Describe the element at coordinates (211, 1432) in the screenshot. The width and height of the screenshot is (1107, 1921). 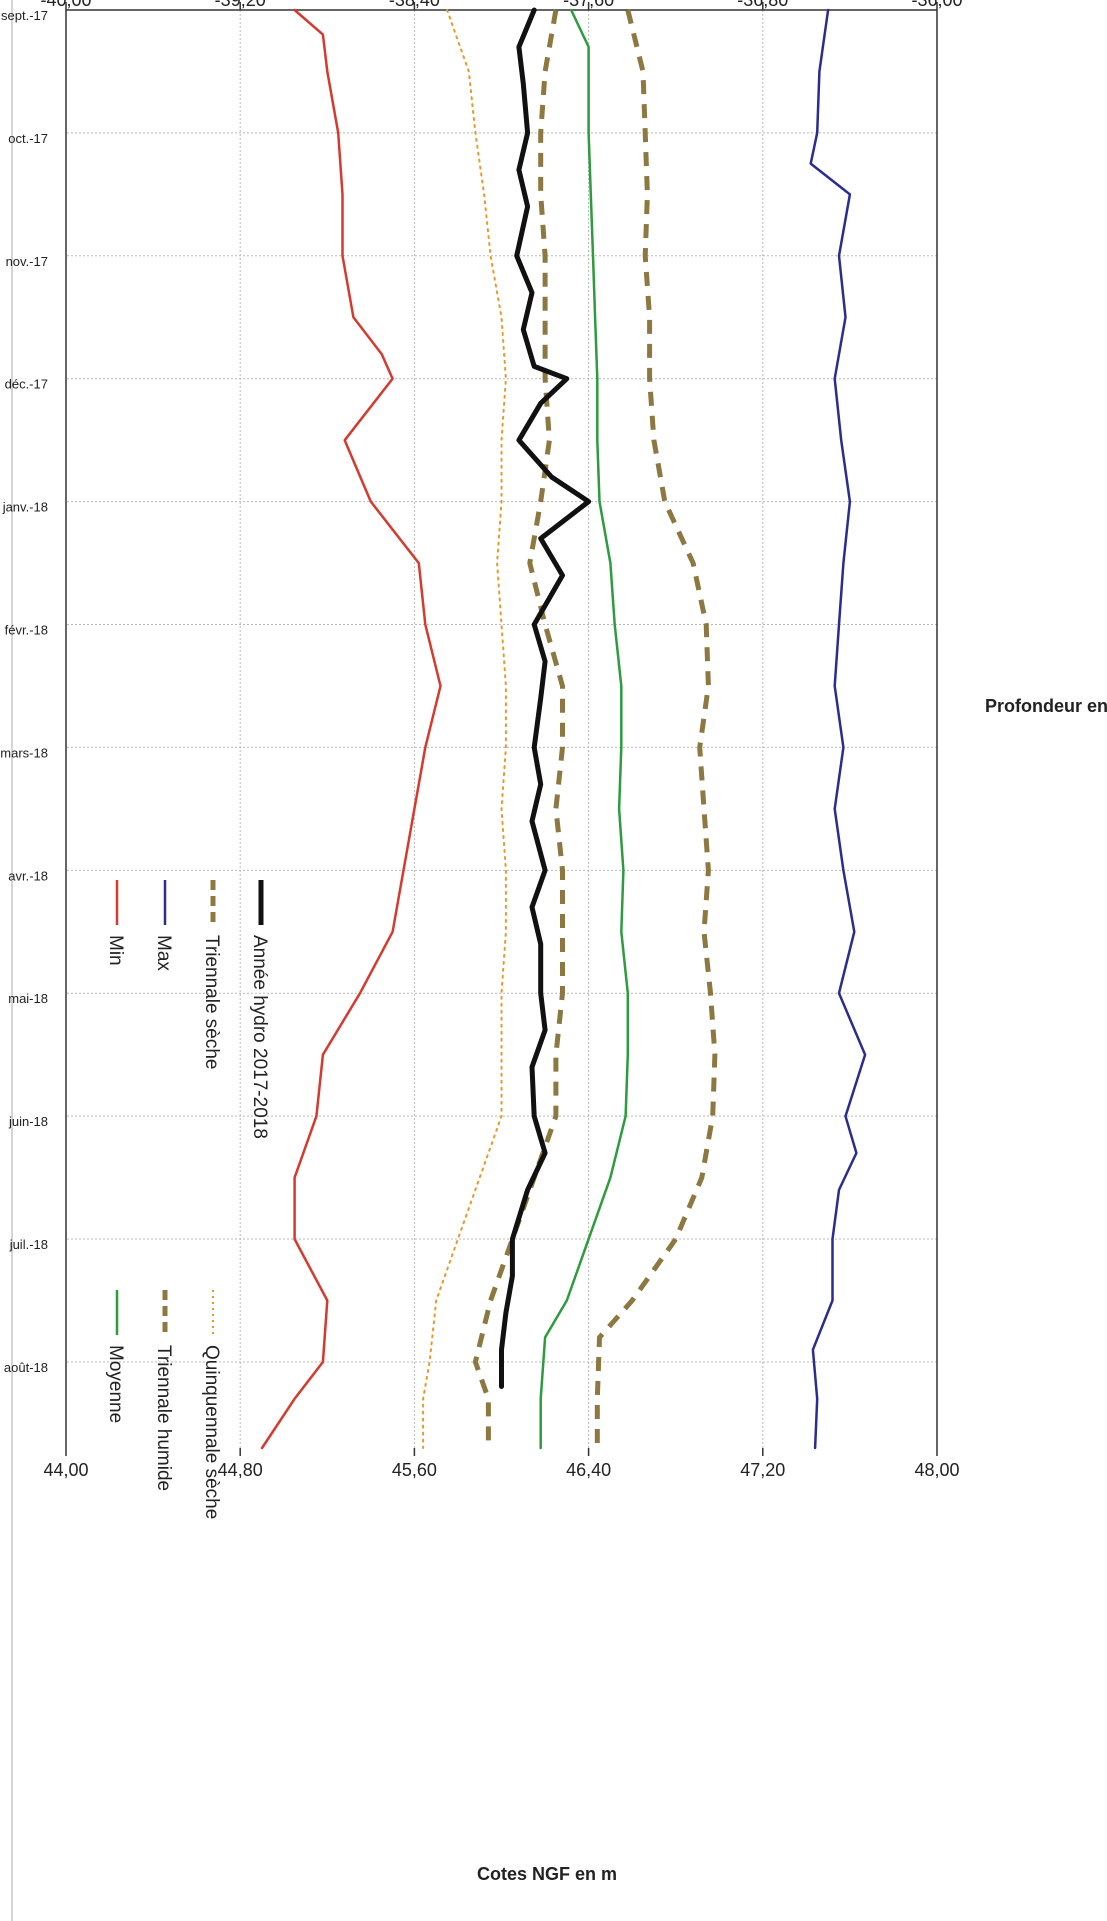
I see `legend-label: Quinquennale sèche` at that location.